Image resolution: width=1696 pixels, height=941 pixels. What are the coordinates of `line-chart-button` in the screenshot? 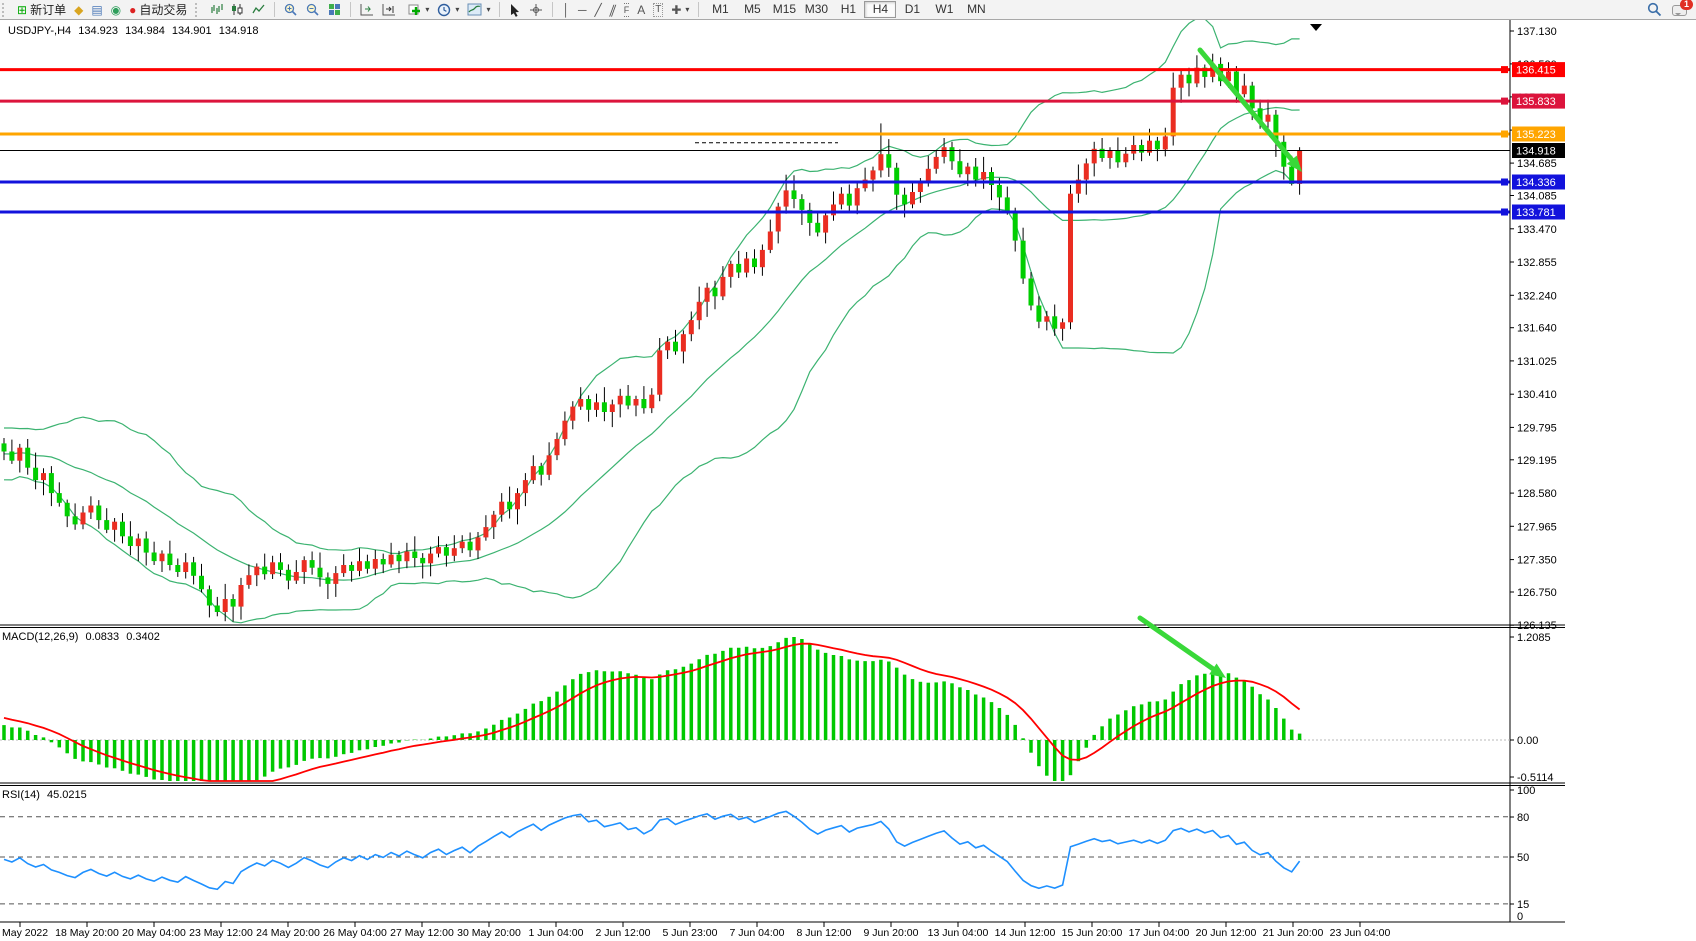 It's located at (258, 9).